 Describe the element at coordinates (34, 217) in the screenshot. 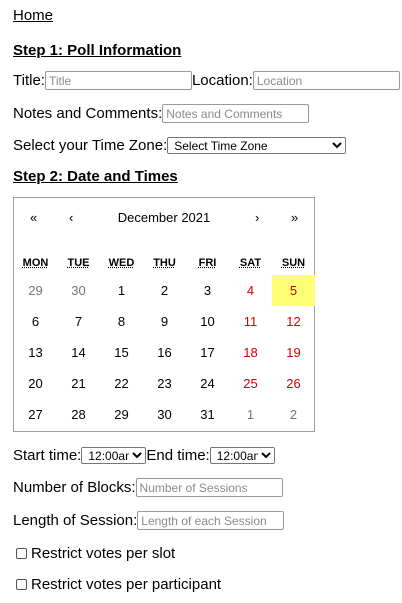

I see `prev-year-button: «` at that location.